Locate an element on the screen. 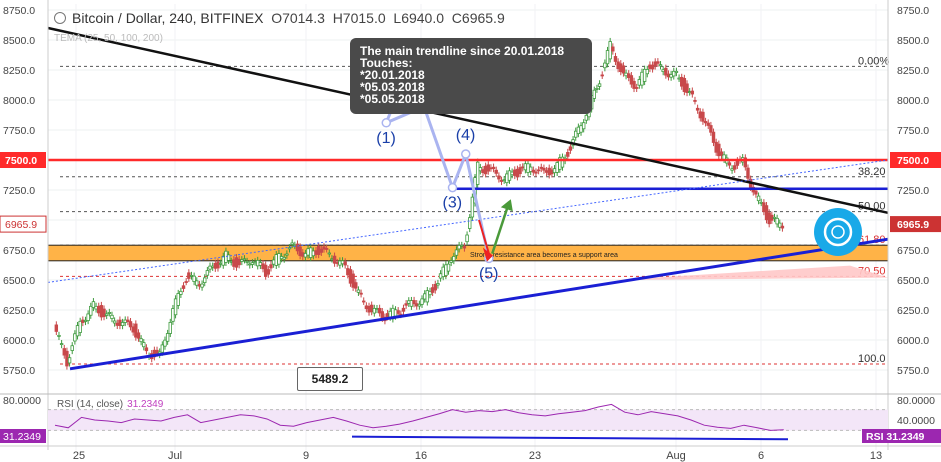 The width and height of the screenshot is (941, 462). ohlc-open: O7014.3 is located at coordinates (298, 18).